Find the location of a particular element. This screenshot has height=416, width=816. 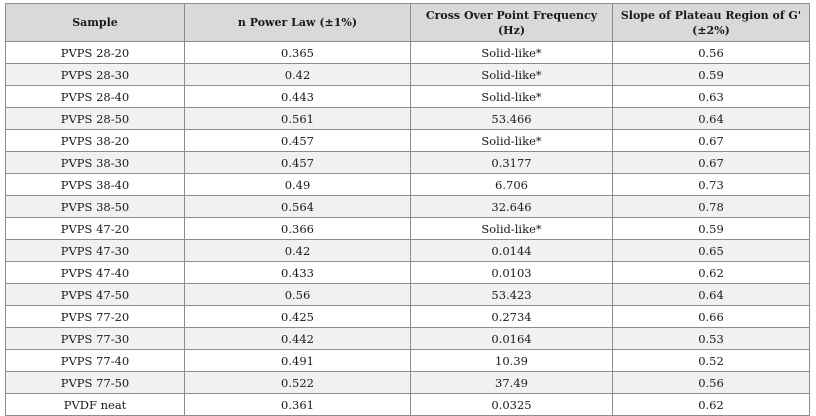

cell-plateau-slope: 0.52 is located at coordinates (711, 360).